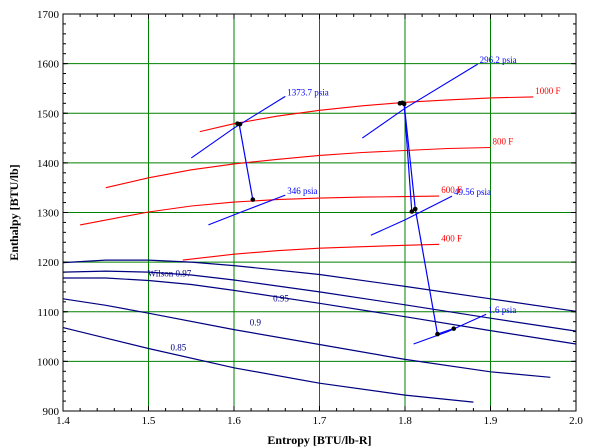 This screenshot has height=448, width=592. Describe the element at coordinates (320, 421) in the screenshot. I see `x-tick-label: 1.7` at that location.